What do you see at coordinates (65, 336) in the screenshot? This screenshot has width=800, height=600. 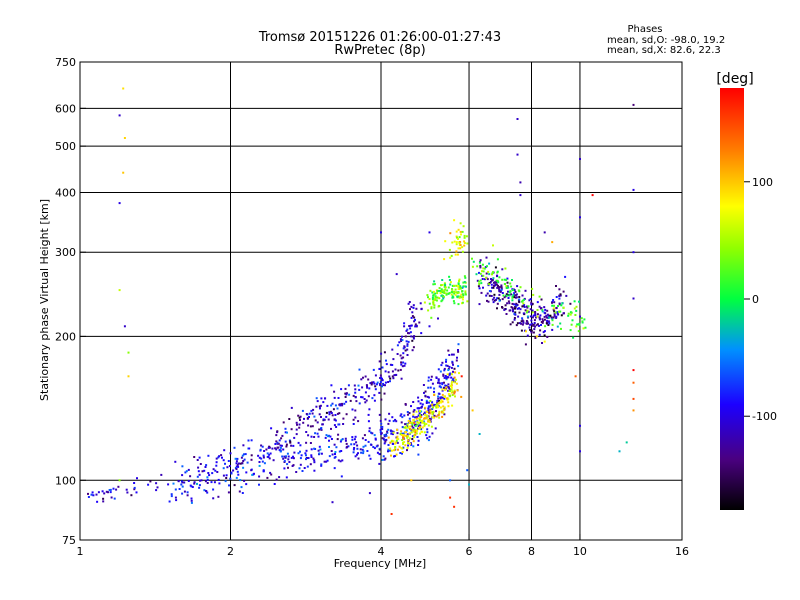 I see `y-tick-label: 200` at bounding box center [65, 336].